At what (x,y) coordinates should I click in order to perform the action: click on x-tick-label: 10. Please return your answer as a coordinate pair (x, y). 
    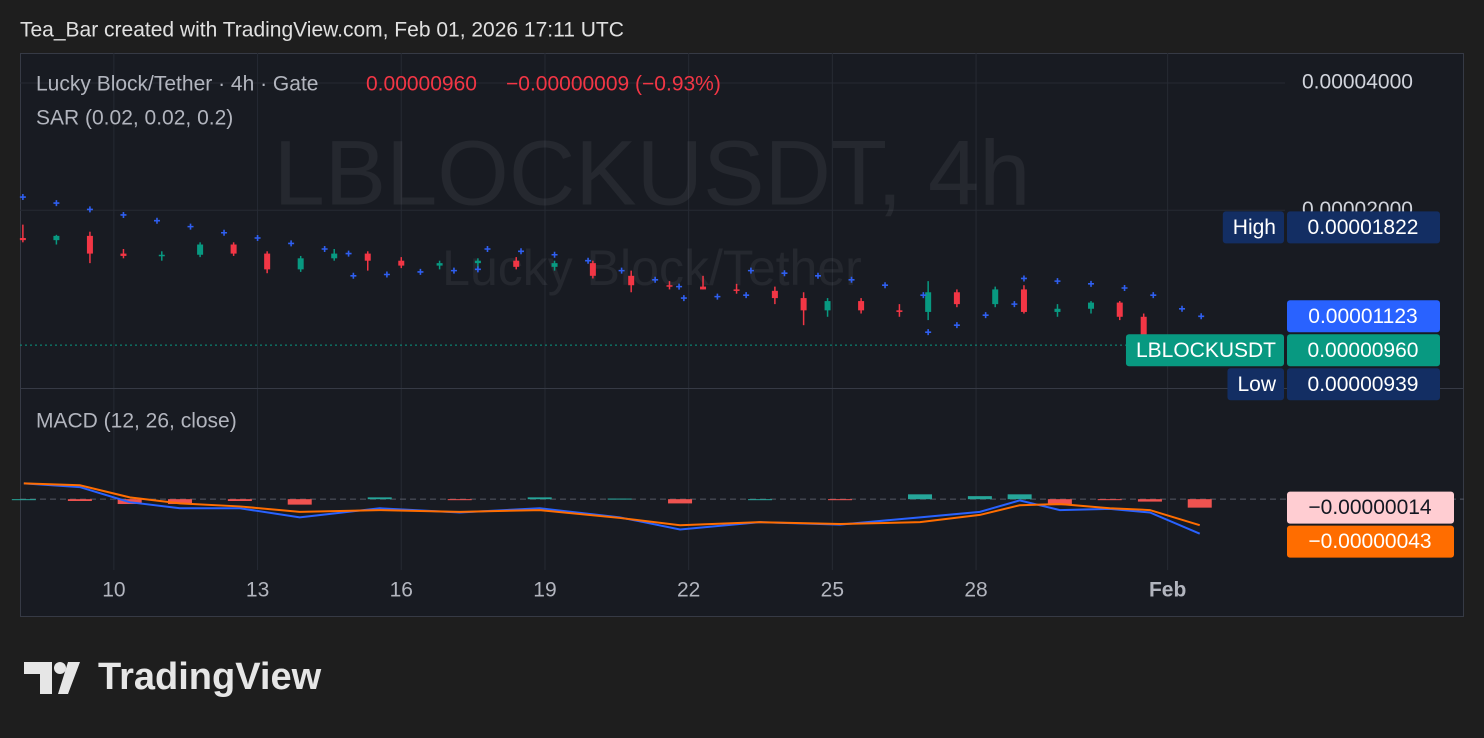
    Looking at the image, I should click on (113, 590).